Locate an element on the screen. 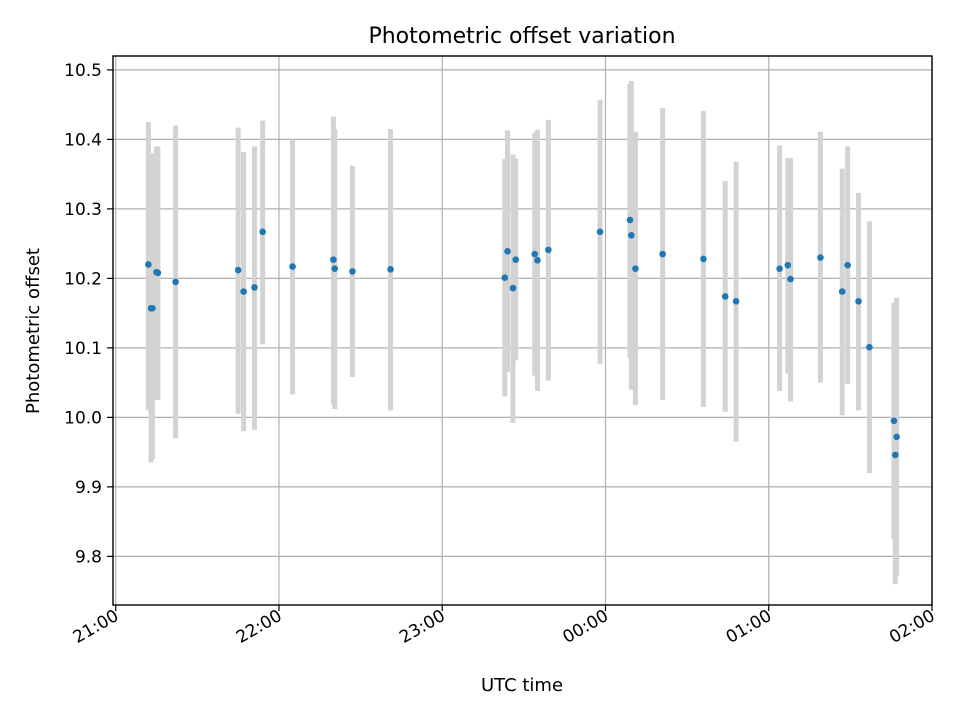 Image resolution: width=960 pixels, height=720 pixels. x-axis-label: UTC time is located at coordinates (522, 685).